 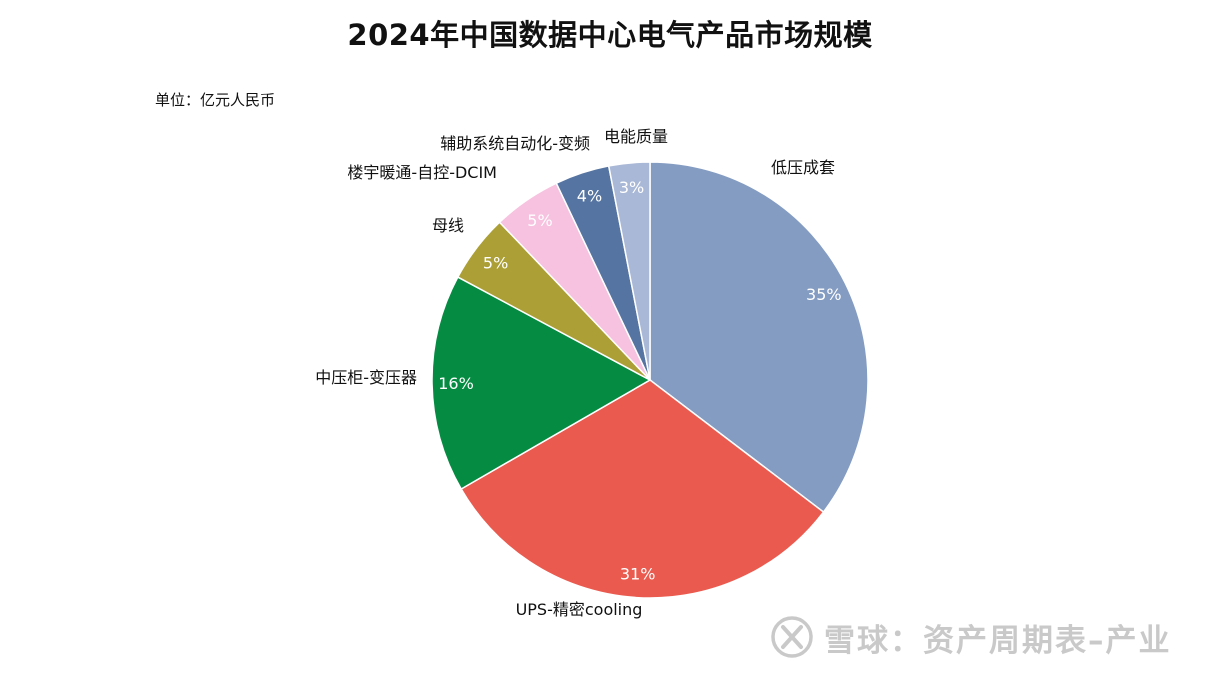 I want to click on watermark: 雪球：资产周期表–产业, so click(x=971, y=637).